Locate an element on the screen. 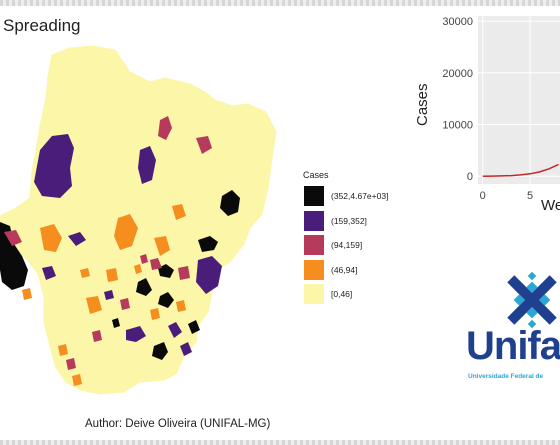 This screenshot has width=560, height=445. legend-item: (352,4.67e+03] is located at coordinates (345, 196).